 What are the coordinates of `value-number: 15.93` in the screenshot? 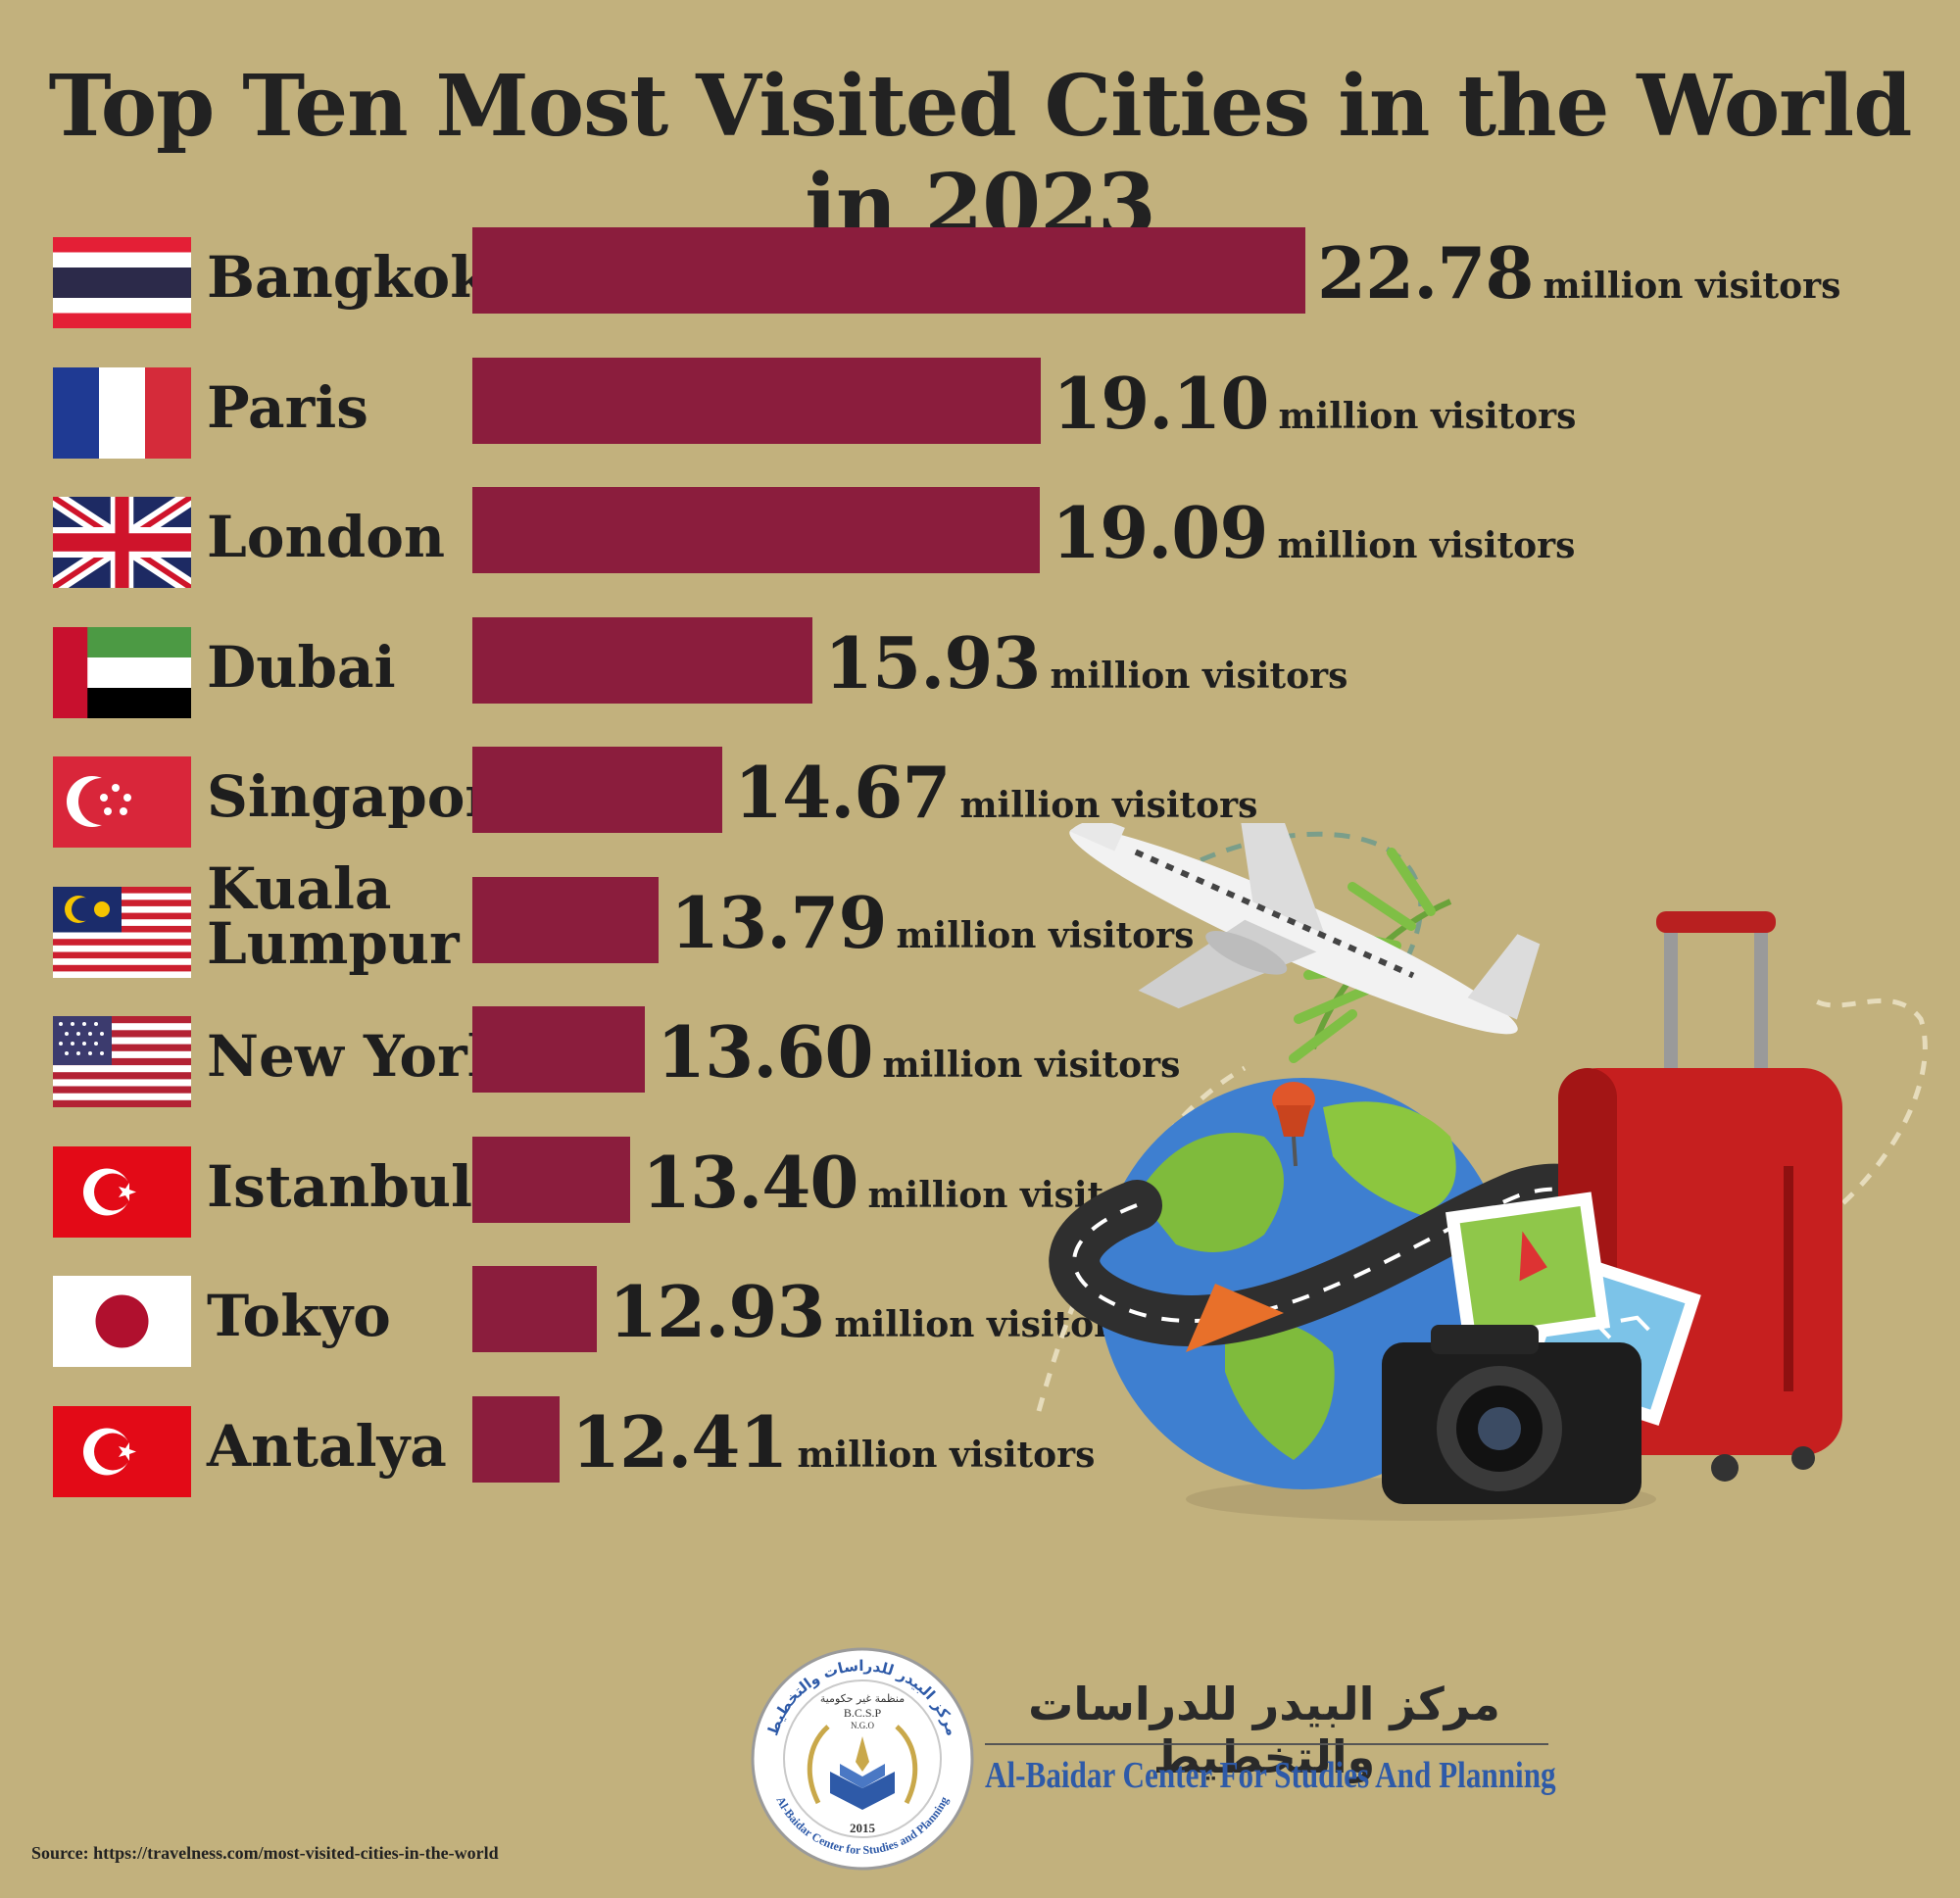 It's located at (932, 663).